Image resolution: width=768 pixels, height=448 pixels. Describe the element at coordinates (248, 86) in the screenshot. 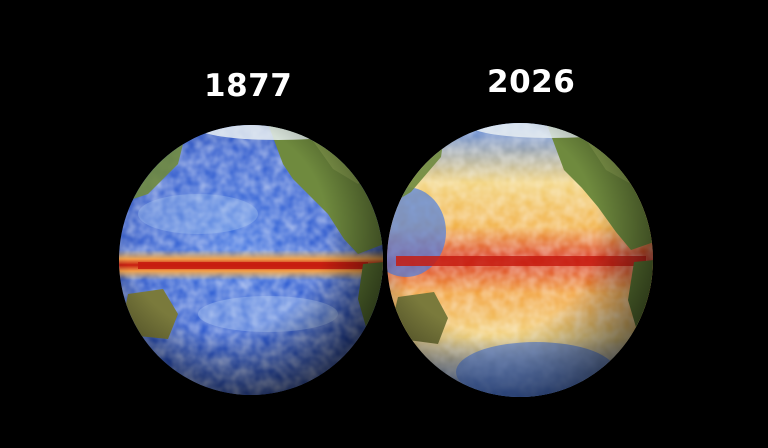

I see `year-label-left: 1877` at that location.